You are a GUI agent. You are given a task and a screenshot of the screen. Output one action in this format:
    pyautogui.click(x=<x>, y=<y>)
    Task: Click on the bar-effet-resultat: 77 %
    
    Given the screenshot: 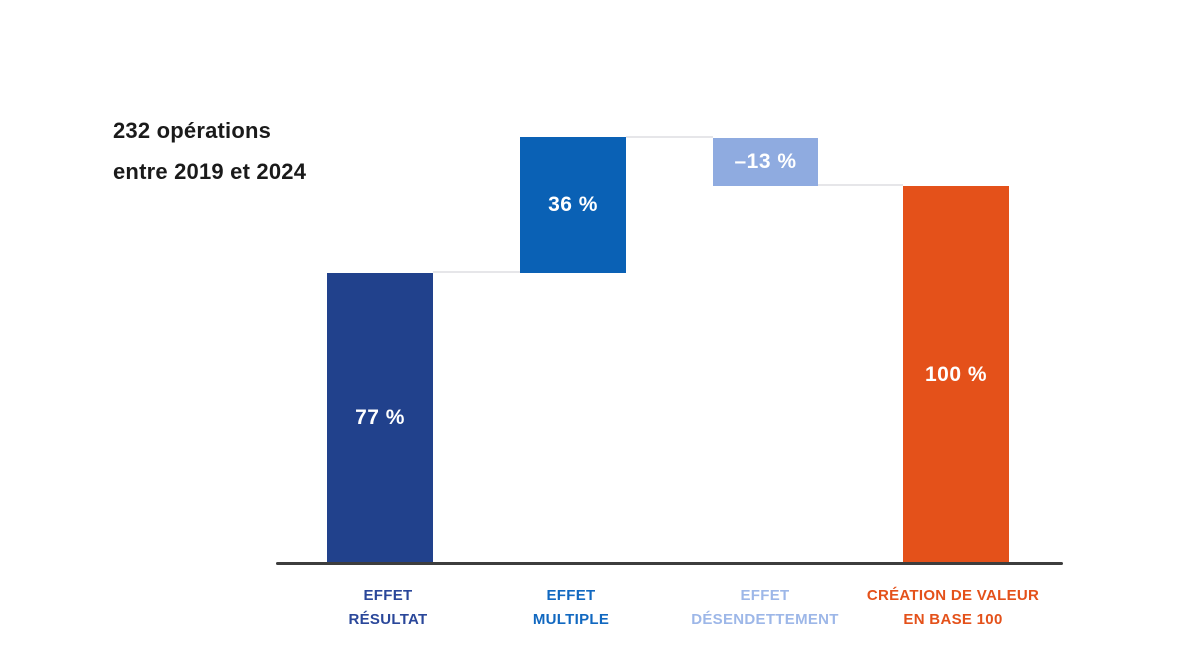 What is the action you would take?
    pyautogui.click(x=380, y=418)
    